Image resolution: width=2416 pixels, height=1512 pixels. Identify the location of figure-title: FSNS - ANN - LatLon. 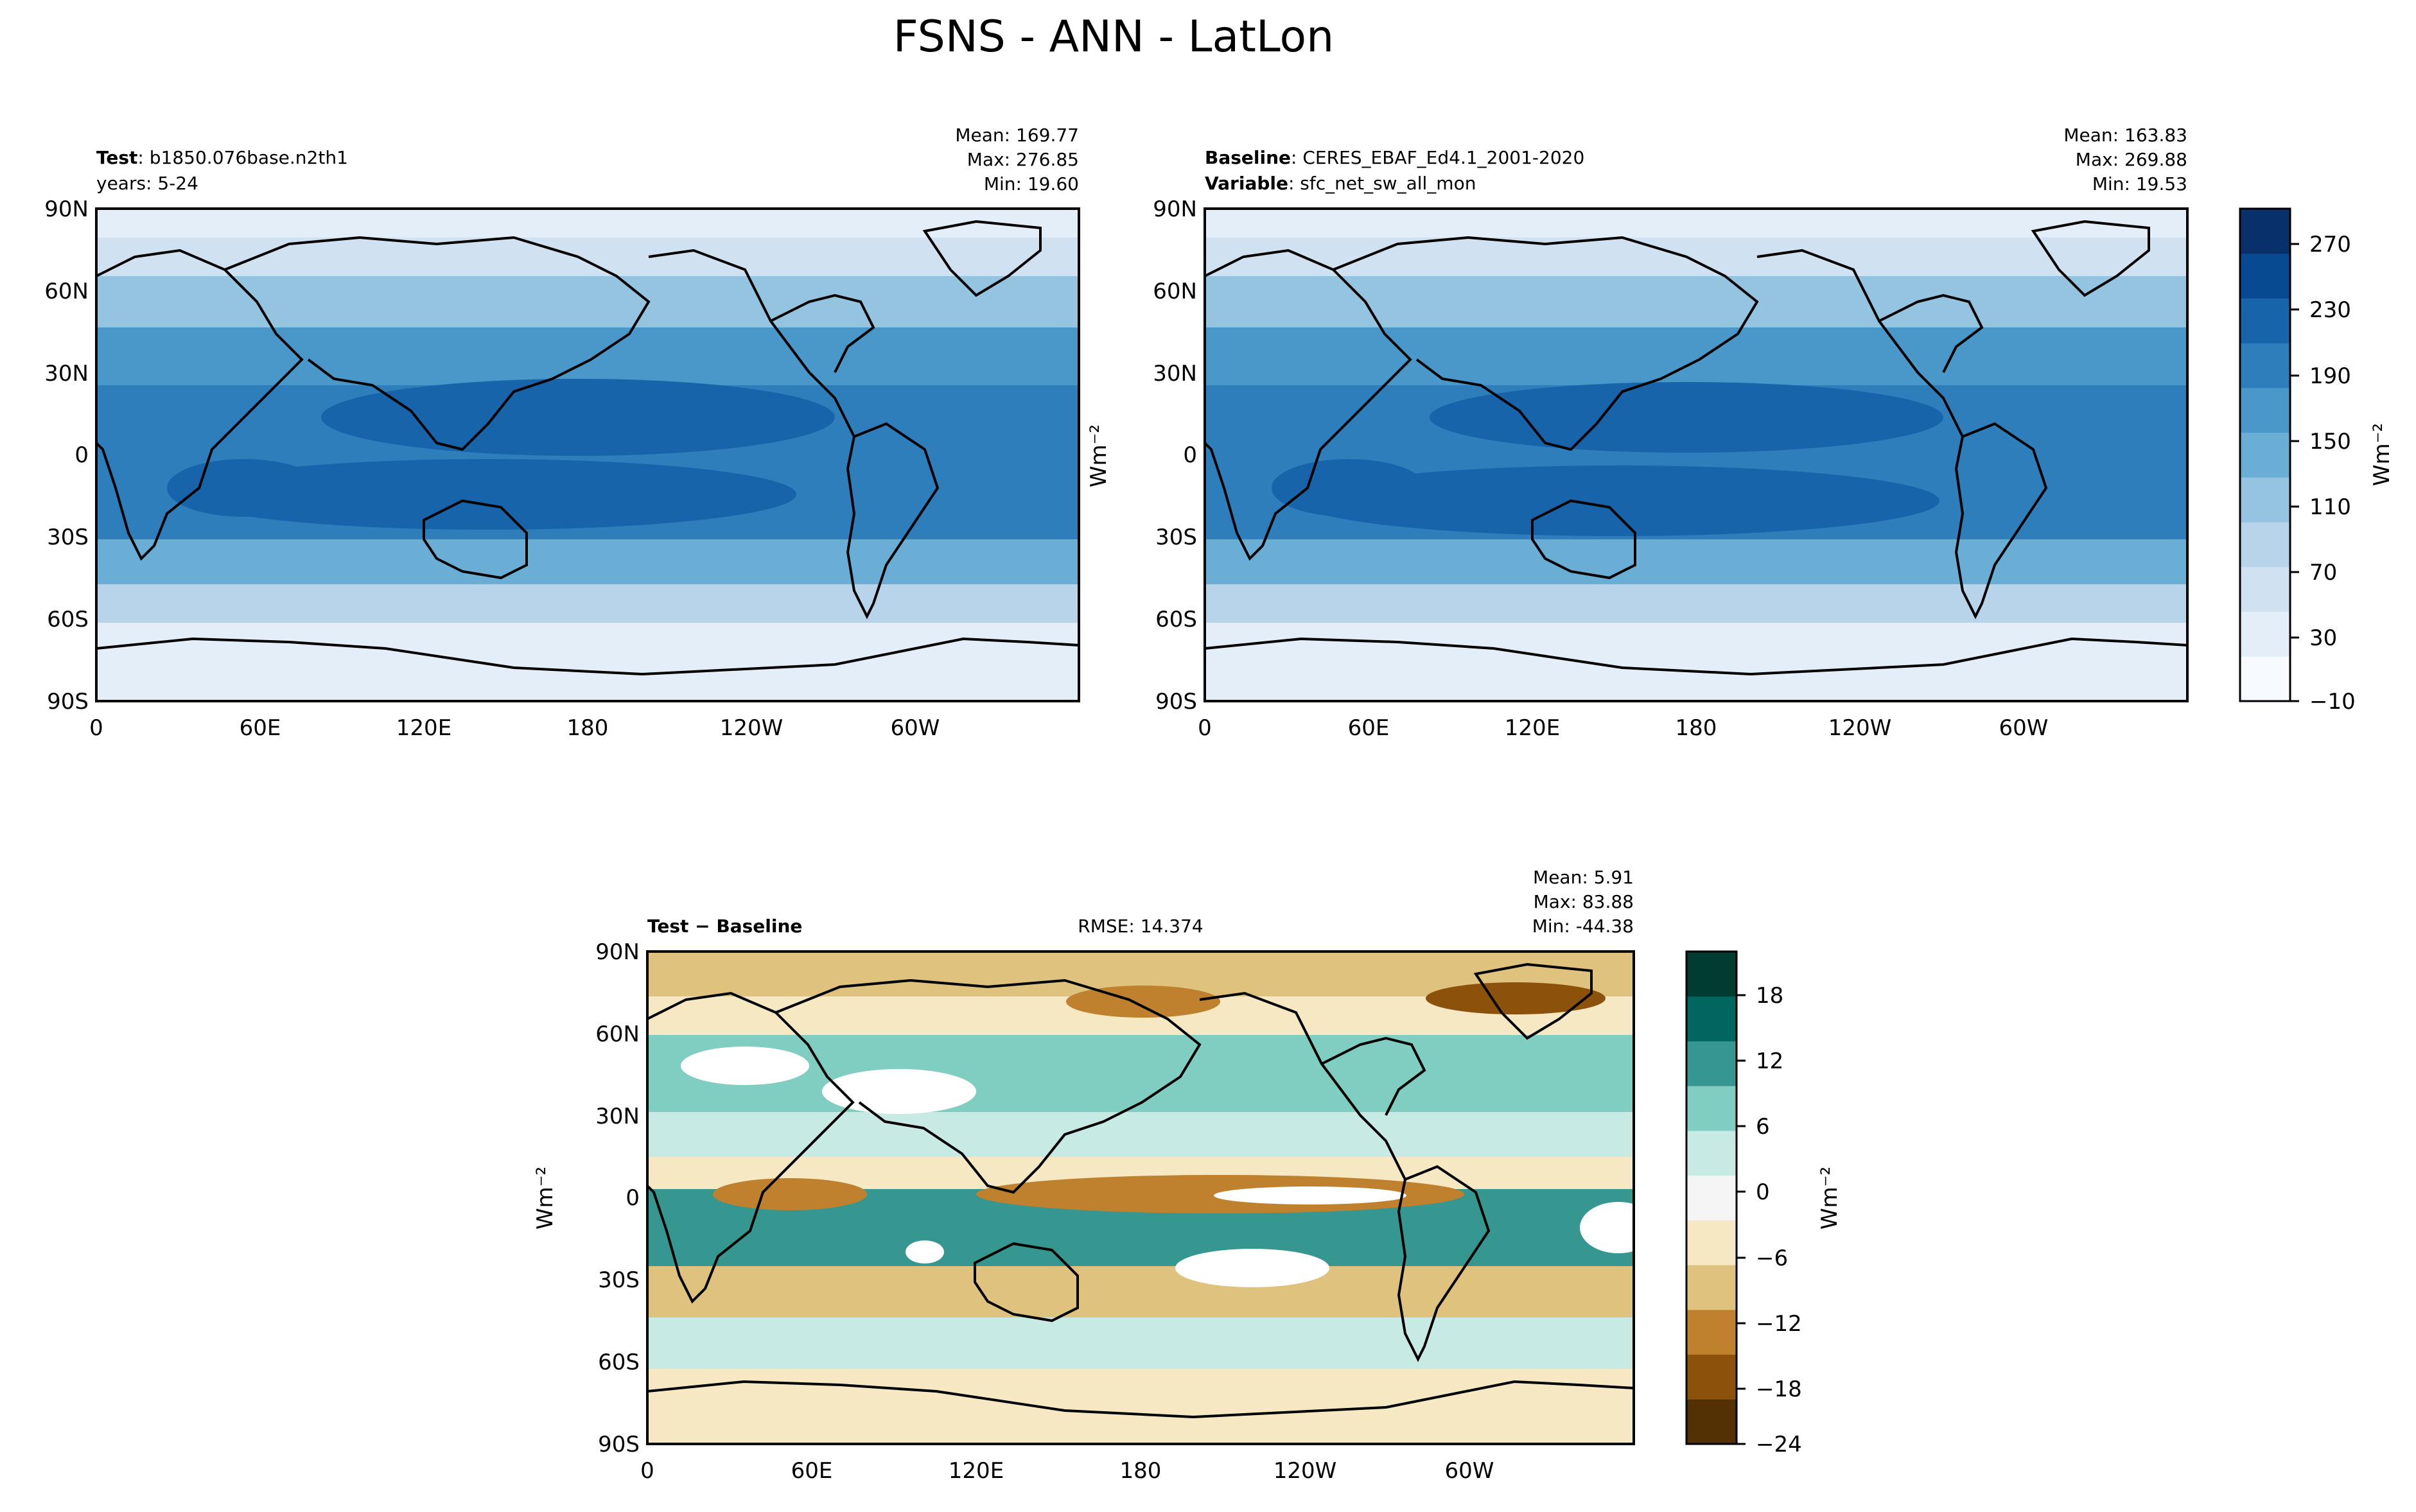
(1114, 37).